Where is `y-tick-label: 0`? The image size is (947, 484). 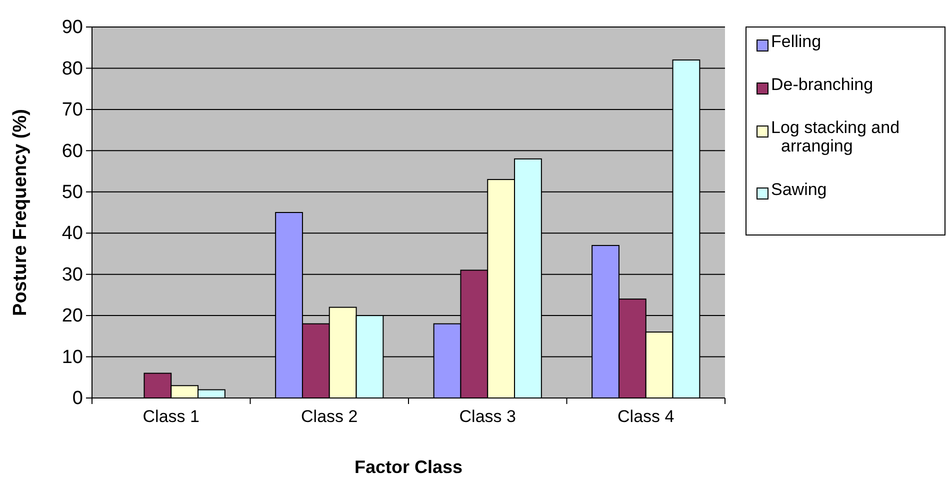 y-tick-label: 0 is located at coordinates (77, 399).